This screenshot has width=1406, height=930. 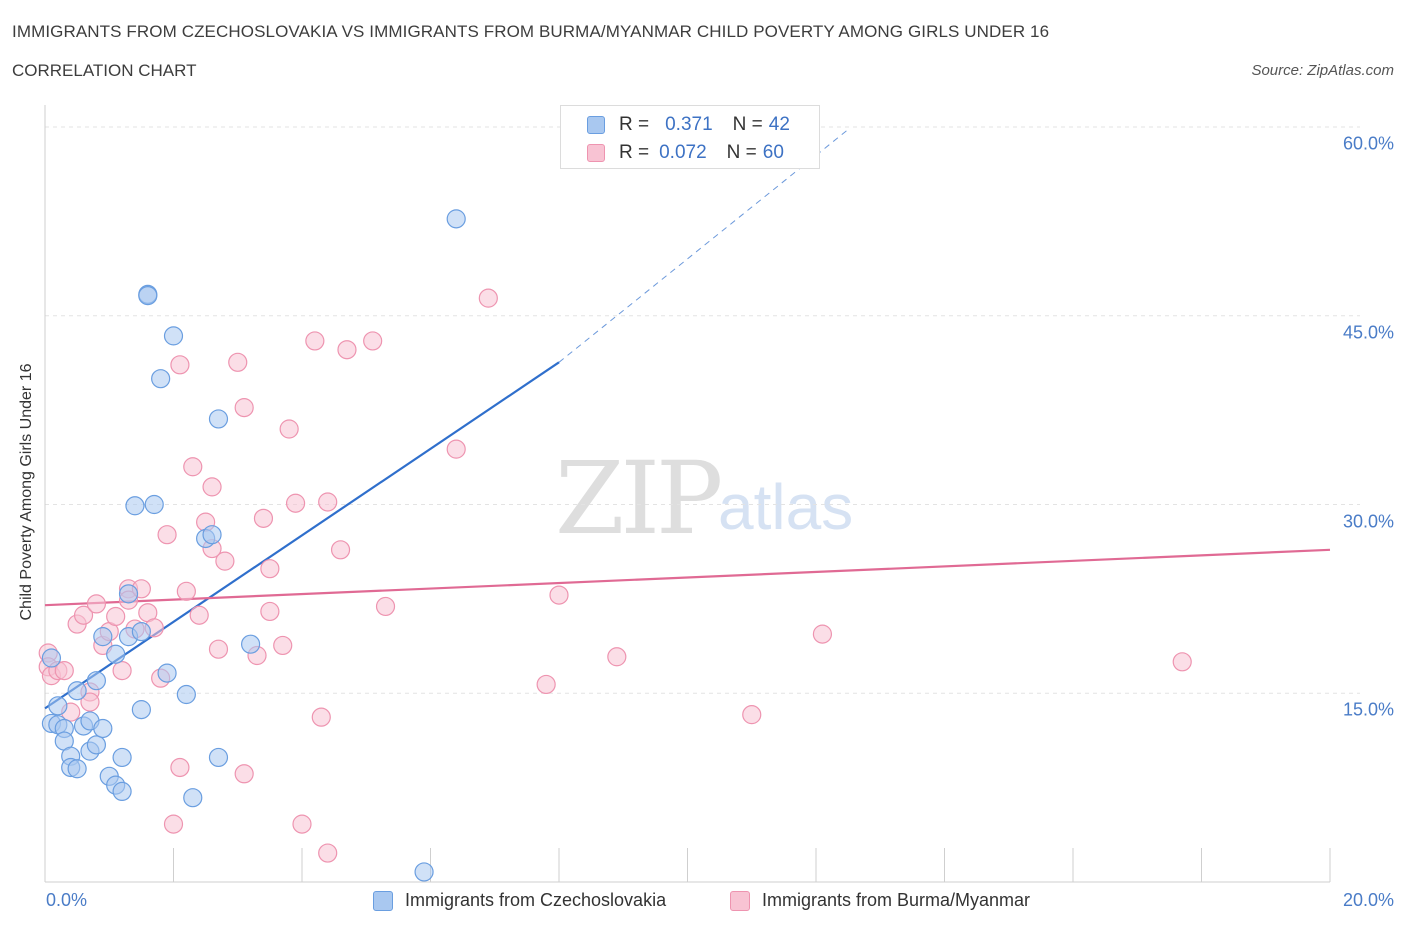 I want to click on watermark-zip: ZIP, so click(x=639, y=498).